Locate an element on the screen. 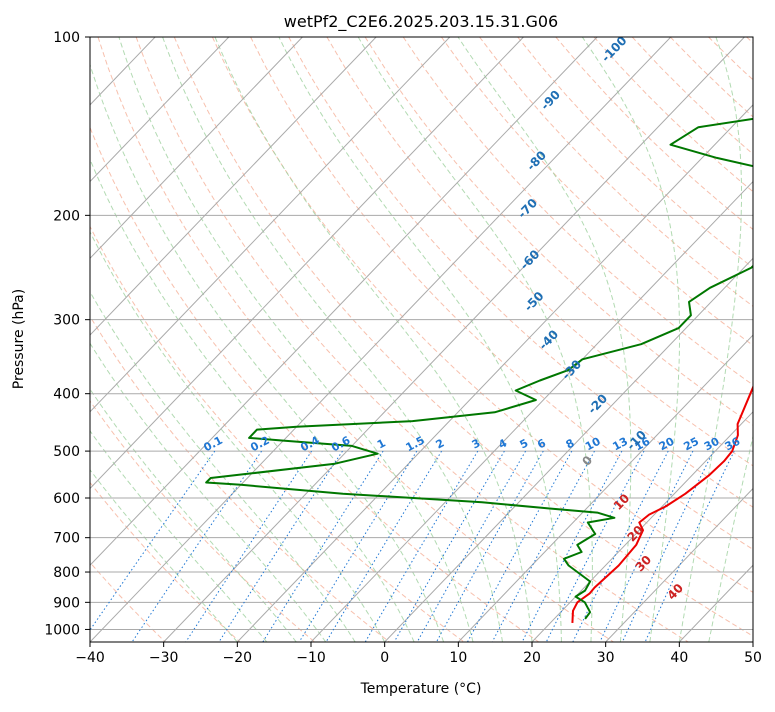  y-axis-label: Pressure (hPa) is located at coordinates (19, 339).